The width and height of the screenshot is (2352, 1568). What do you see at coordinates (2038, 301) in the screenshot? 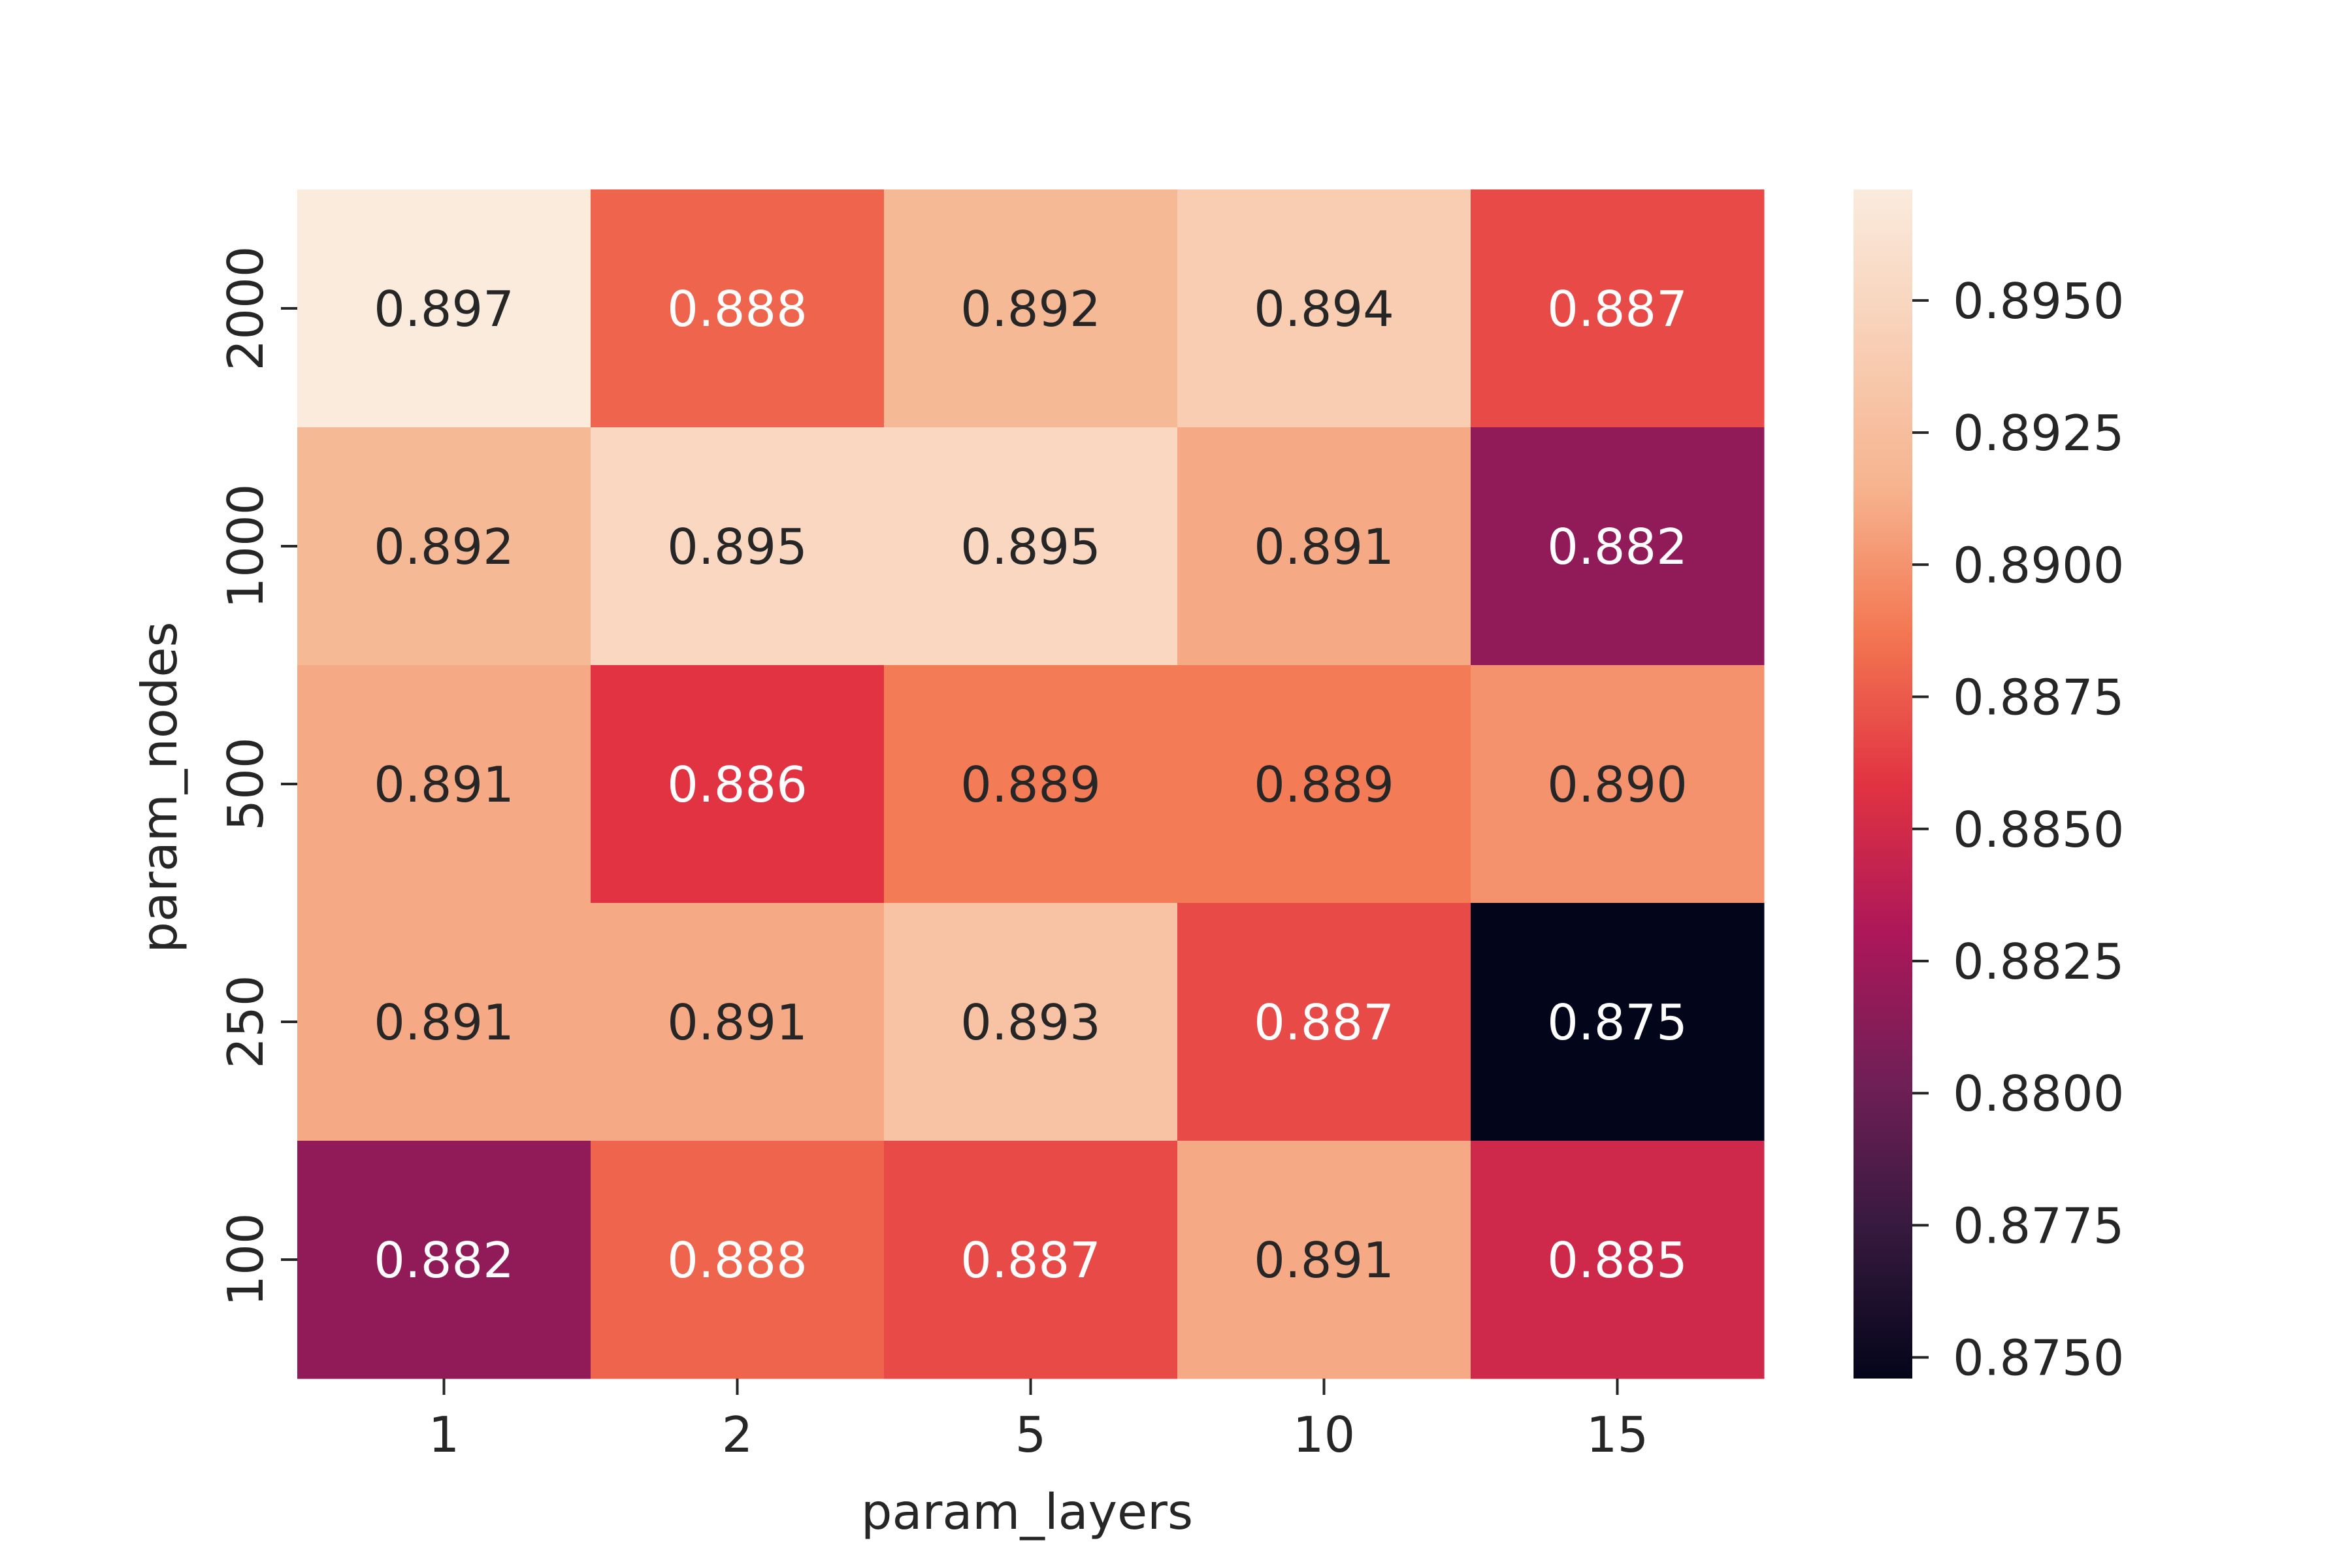
I see `colorbar-tick-label: 0.8950` at bounding box center [2038, 301].